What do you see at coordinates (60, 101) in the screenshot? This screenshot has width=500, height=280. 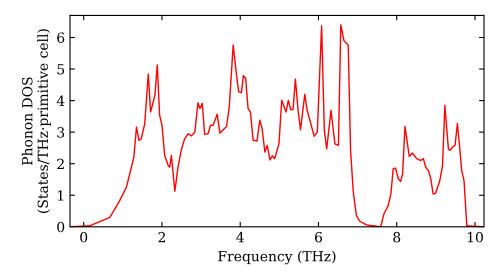 I see `y-tick-label: 4` at bounding box center [60, 101].